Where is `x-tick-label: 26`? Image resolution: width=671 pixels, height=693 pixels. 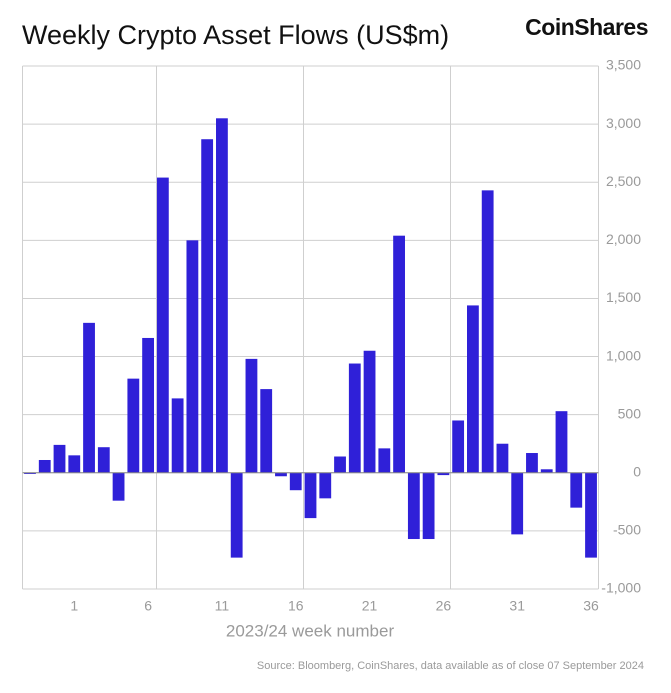
x-tick-label: 26 is located at coordinates (444, 606).